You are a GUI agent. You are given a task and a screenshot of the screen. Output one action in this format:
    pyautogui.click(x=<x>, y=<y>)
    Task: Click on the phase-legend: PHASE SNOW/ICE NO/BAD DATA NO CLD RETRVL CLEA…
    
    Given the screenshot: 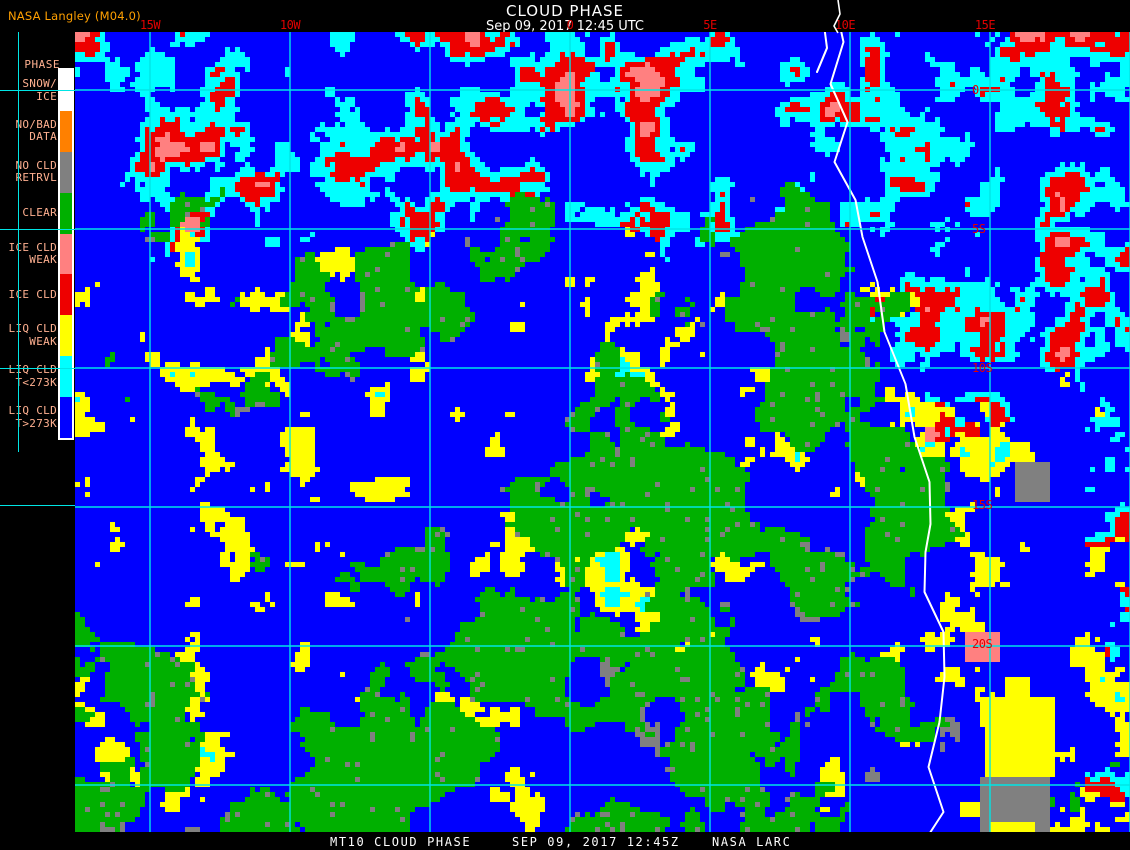 What is the action you would take?
    pyautogui.click(x=37, y=432)
    